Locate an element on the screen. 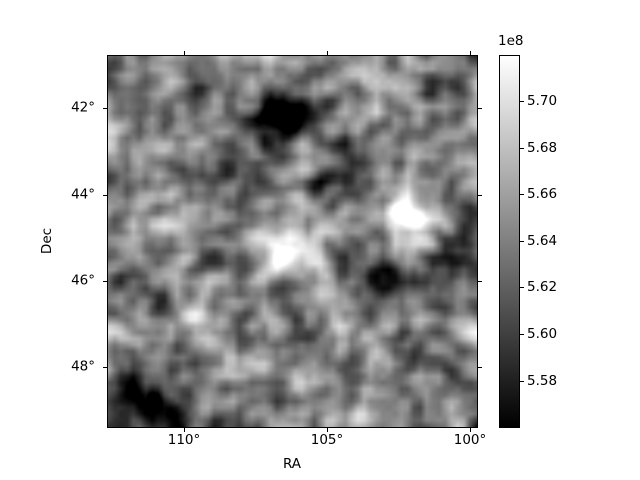  colorbar-tick-mark-5.60 is located at coordinates (522, 335).